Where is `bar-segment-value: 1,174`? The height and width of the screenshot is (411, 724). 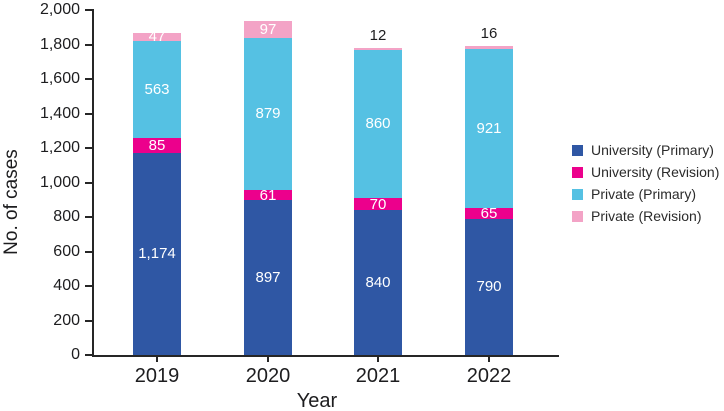 bar-segment-value: 1,174 is located at coordinates (157, 254).